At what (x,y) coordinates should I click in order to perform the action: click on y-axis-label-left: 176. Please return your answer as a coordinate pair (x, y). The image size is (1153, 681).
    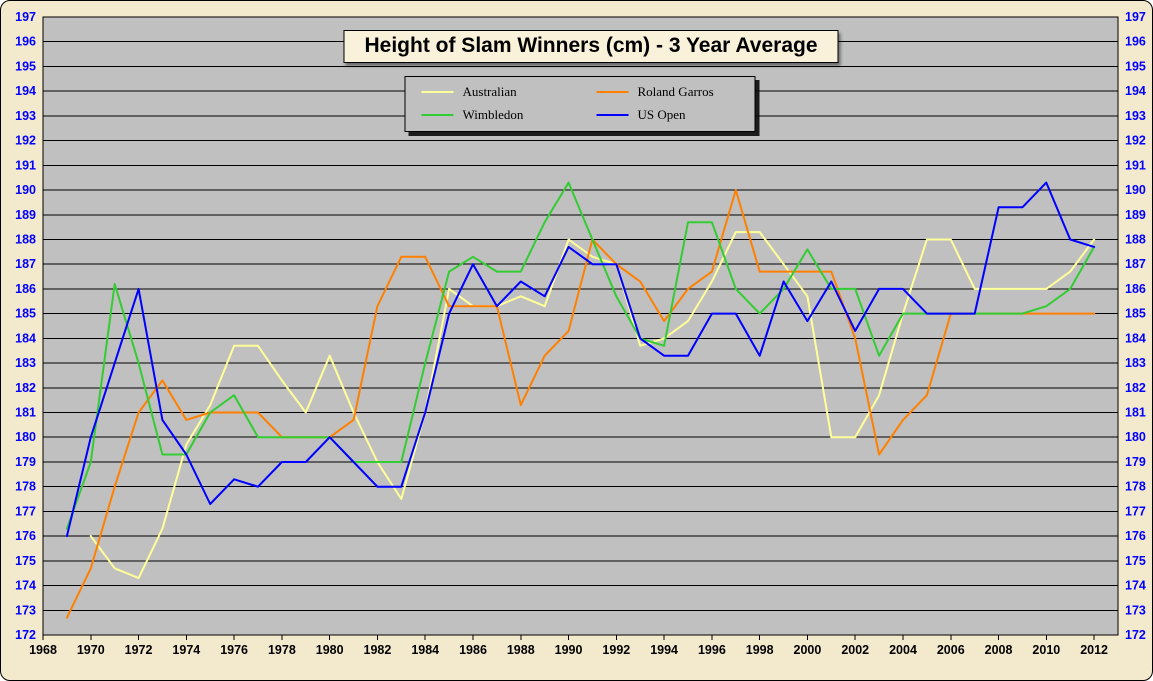
    Looking at the image, I should click on (25, 536).